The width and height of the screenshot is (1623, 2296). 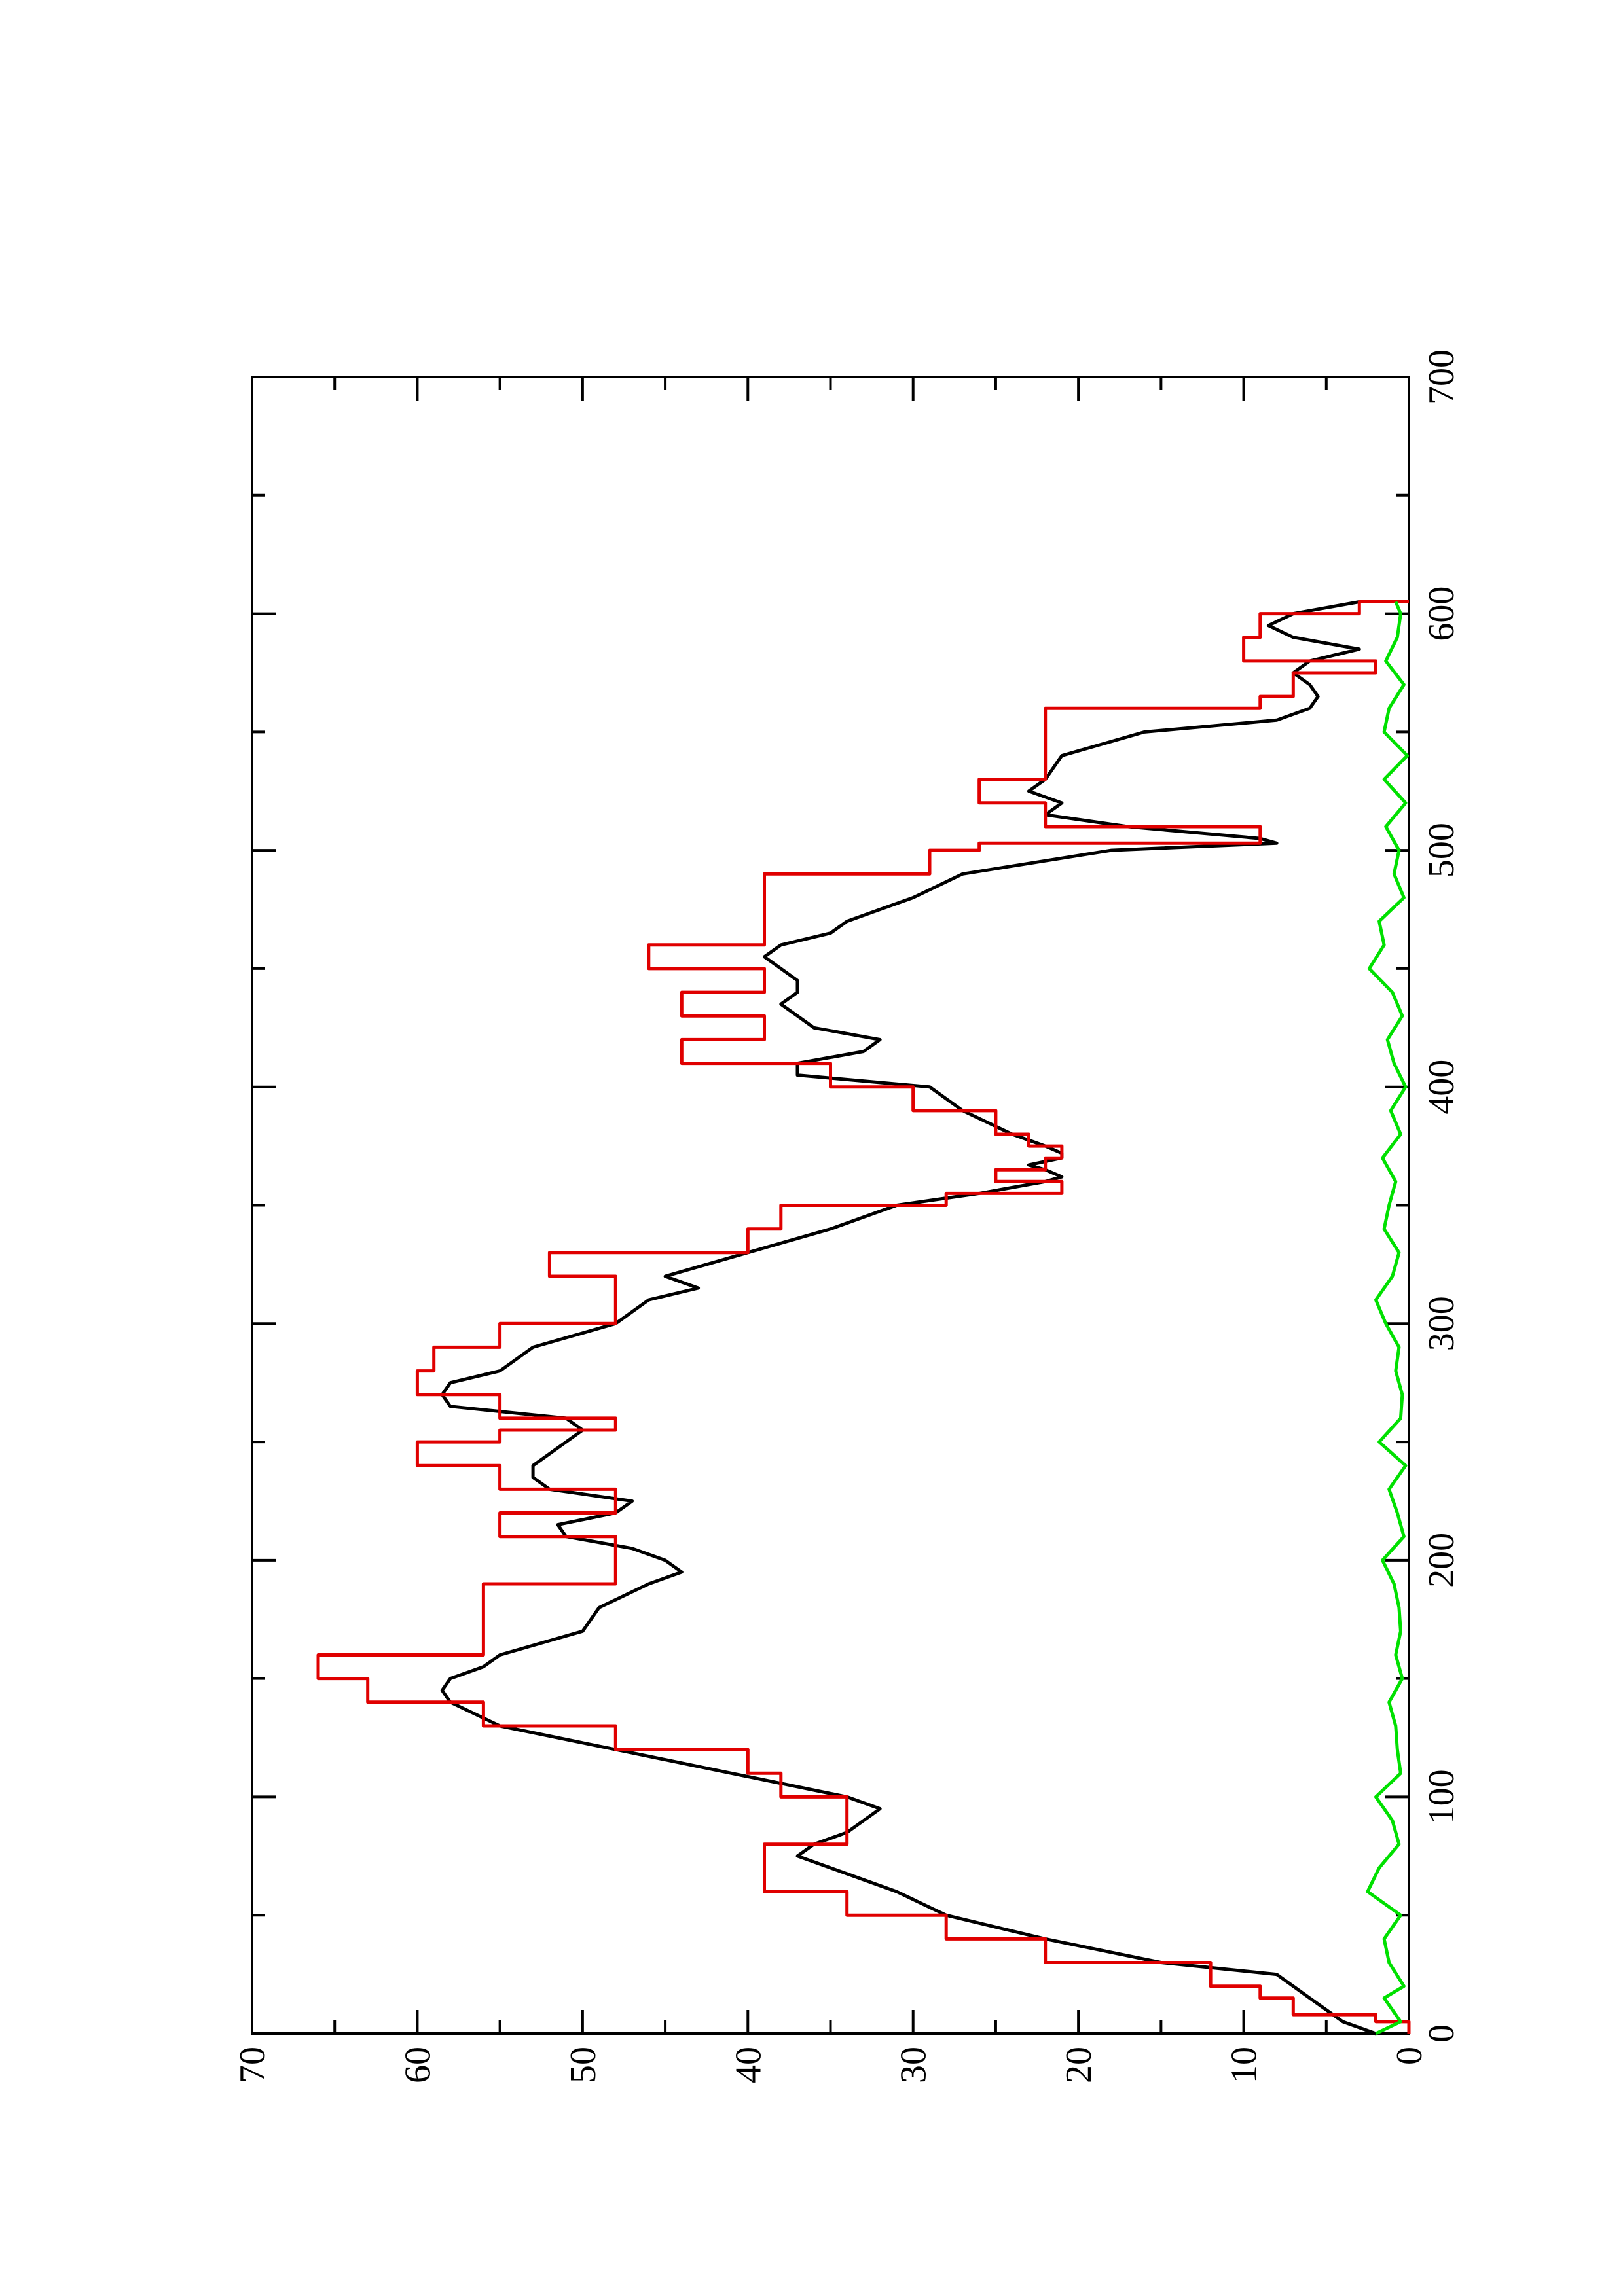 What do you see at coordinates (1441, 1796) in the screenshot?
I see `x-tick-label: 100` at bounding box center [1441, 1796].